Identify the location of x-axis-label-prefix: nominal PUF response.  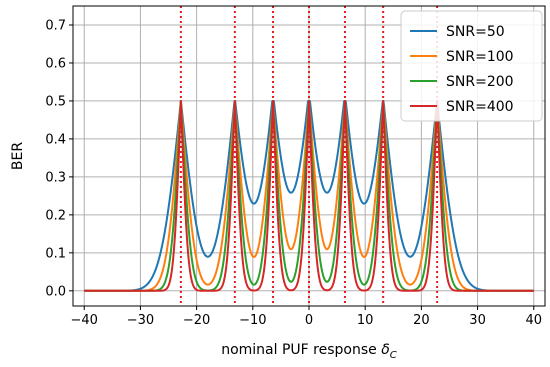
(301, 350).